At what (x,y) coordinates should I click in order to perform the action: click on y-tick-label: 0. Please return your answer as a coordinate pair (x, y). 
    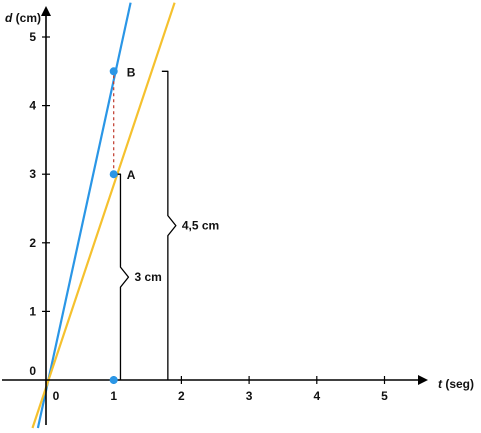
    Looking at the image, I should click on (32, 371).